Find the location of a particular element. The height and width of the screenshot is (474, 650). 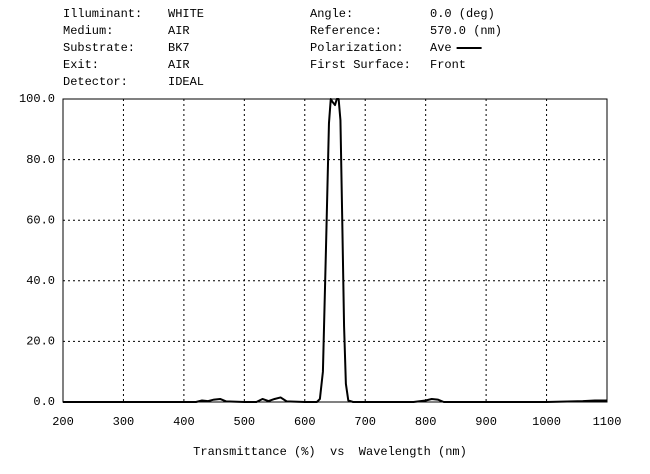

x-tick-label: 700 is located at coordinates (365, 422).